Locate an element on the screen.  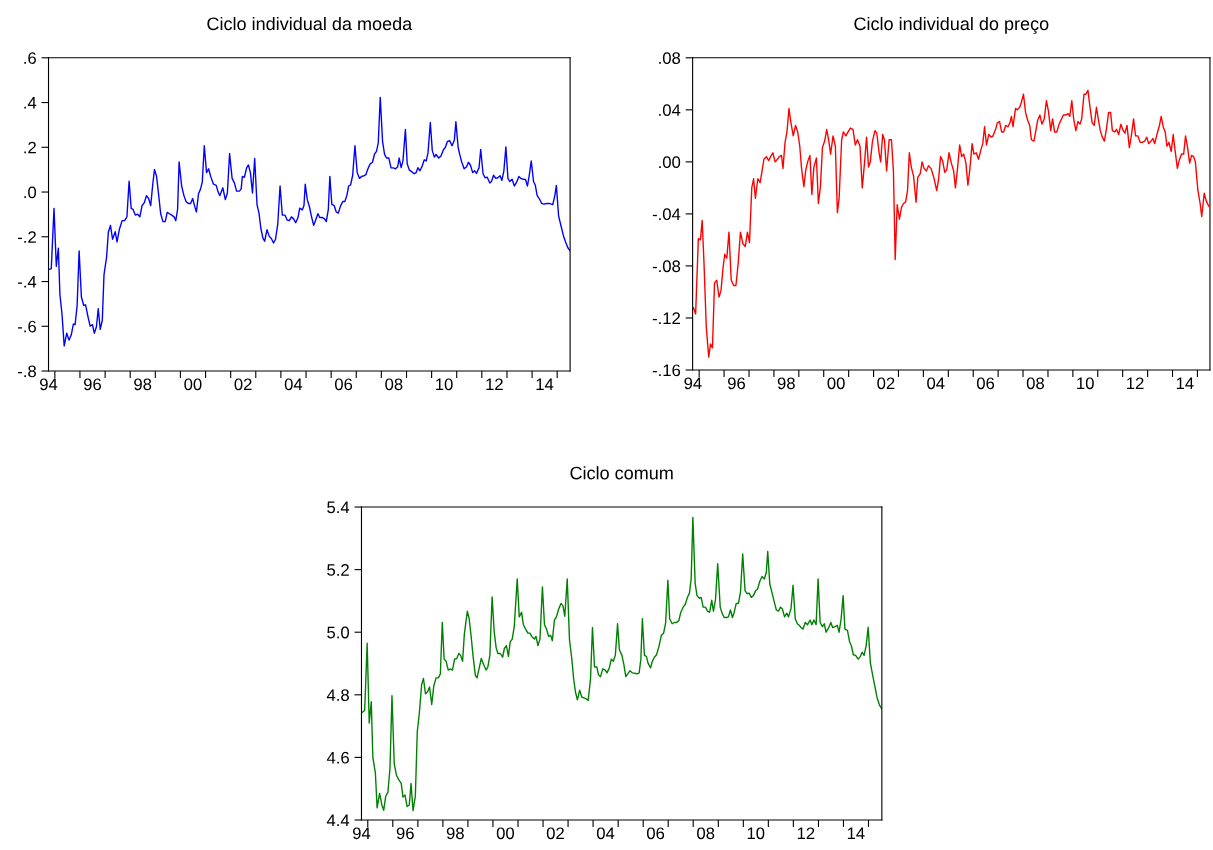
y-tick-label: -.8 is located at coordinates (27, 371).